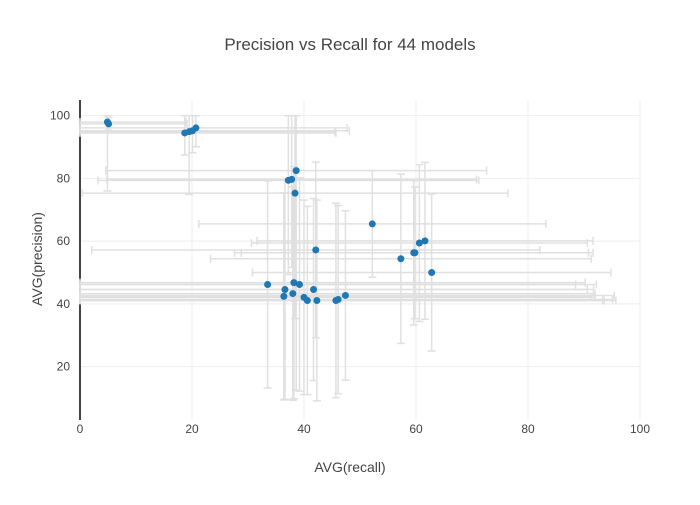  Describe the element at coordinates (192, 429) in the screenshot. I see `x-tick-label: 20` at that location.